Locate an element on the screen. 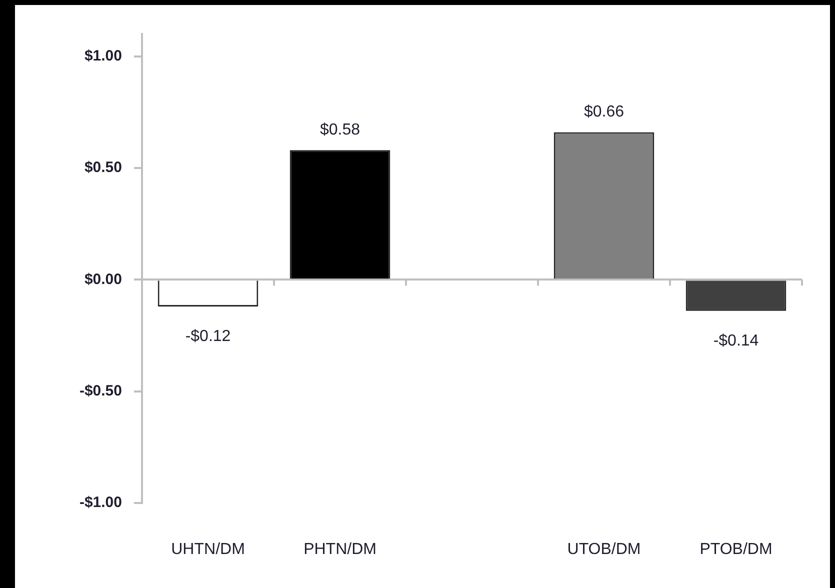 This screenshot has height=588, width=835. x-tick-label: PHTN/DM is located at coordinates (340, 549).